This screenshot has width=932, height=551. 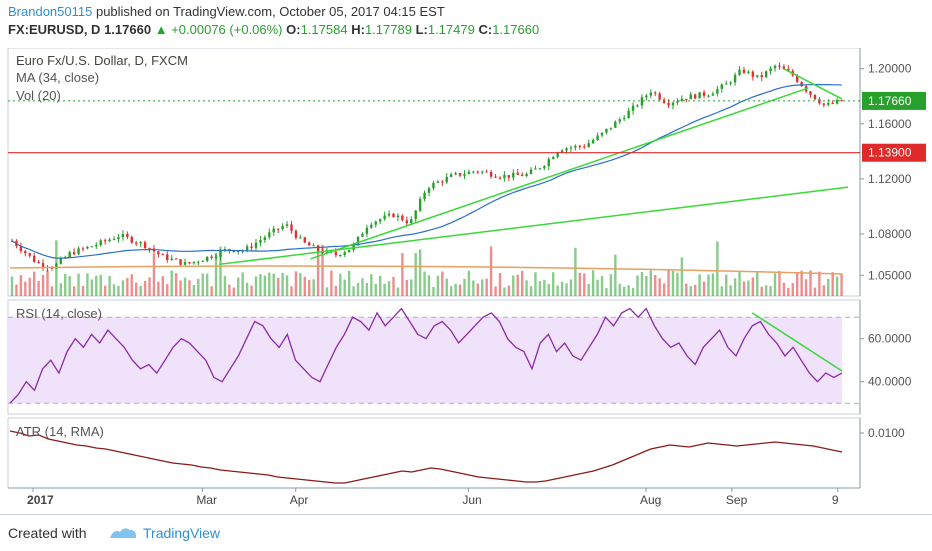 What do you see at coordinates (456, 453) in the screenshot?
I see `atr-pane: 0.0100 ATR (14, RMA)` at bounding box center [456, 453].